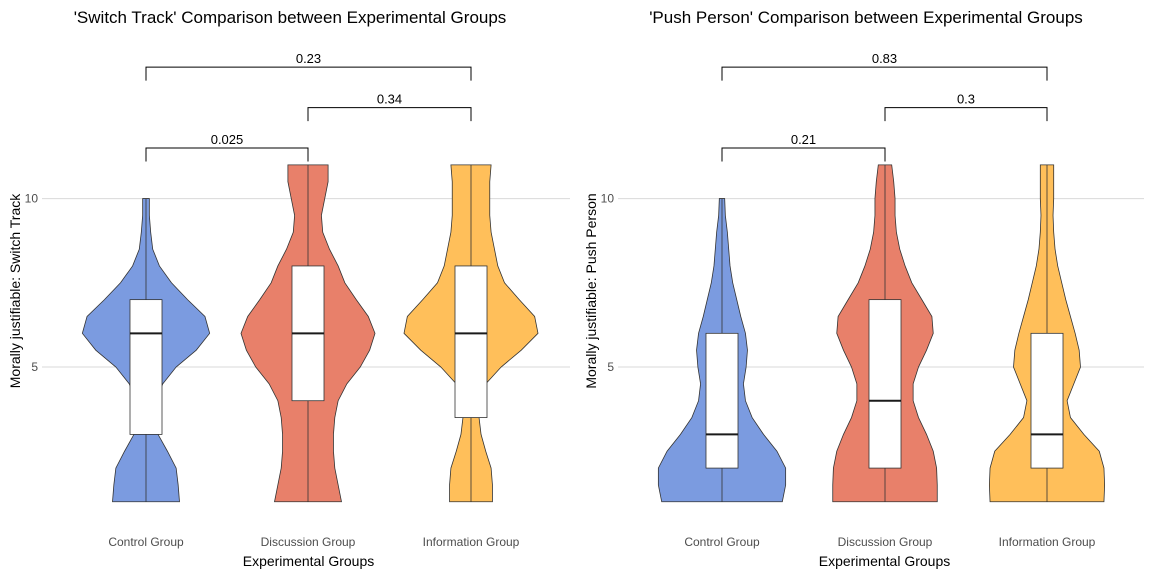 The image size is (1152, 576). I want to click on y-axis-title: Morally justifiable: Switch Track, so click(15, 291).